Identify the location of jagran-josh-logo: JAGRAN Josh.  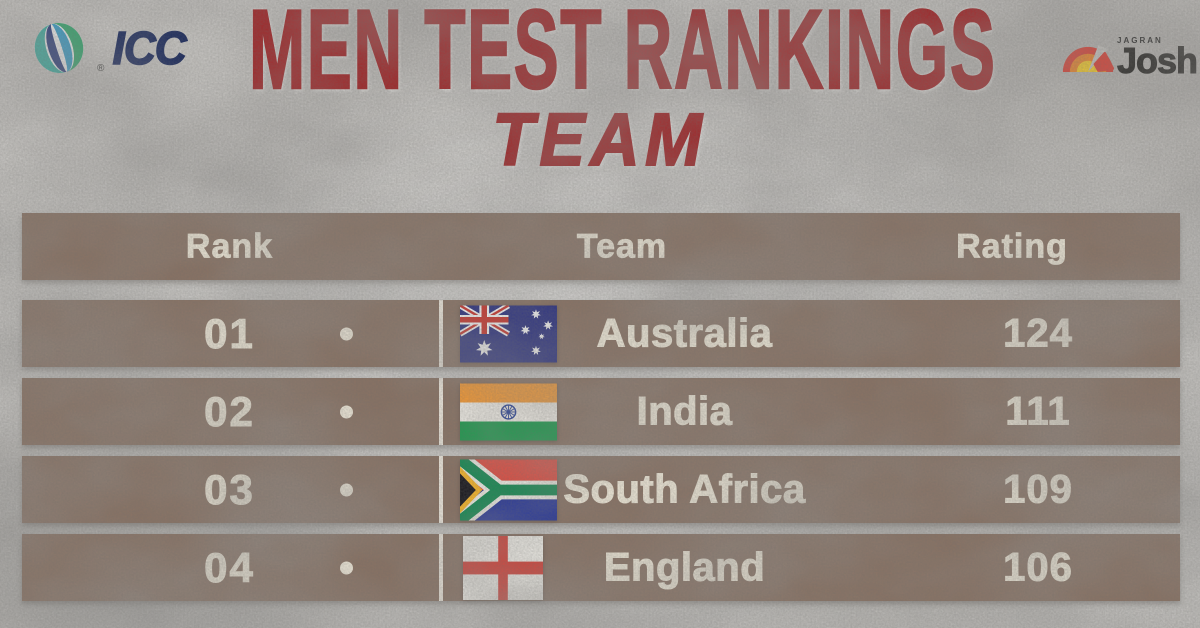
(1130, 58).